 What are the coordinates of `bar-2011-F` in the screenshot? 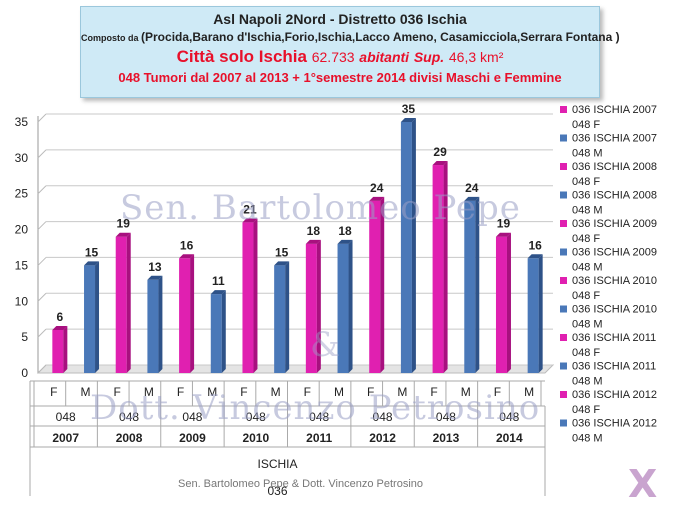 It's located at (311, 308).